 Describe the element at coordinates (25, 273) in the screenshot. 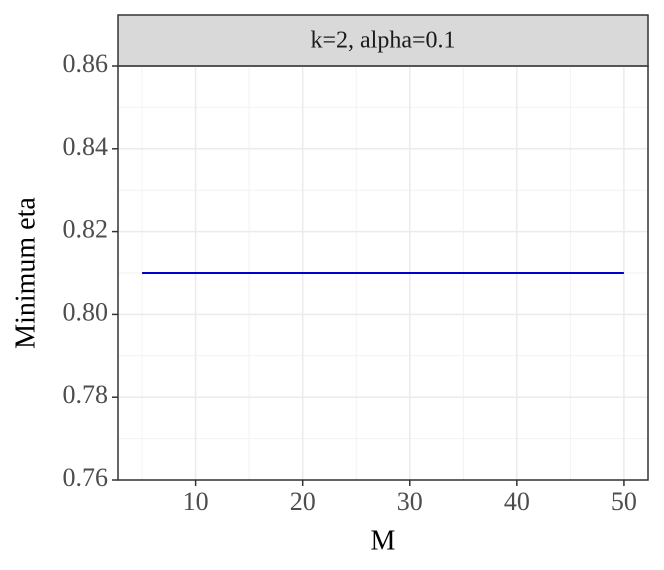

I see `y-axis-label: Minimum eta` at that location.